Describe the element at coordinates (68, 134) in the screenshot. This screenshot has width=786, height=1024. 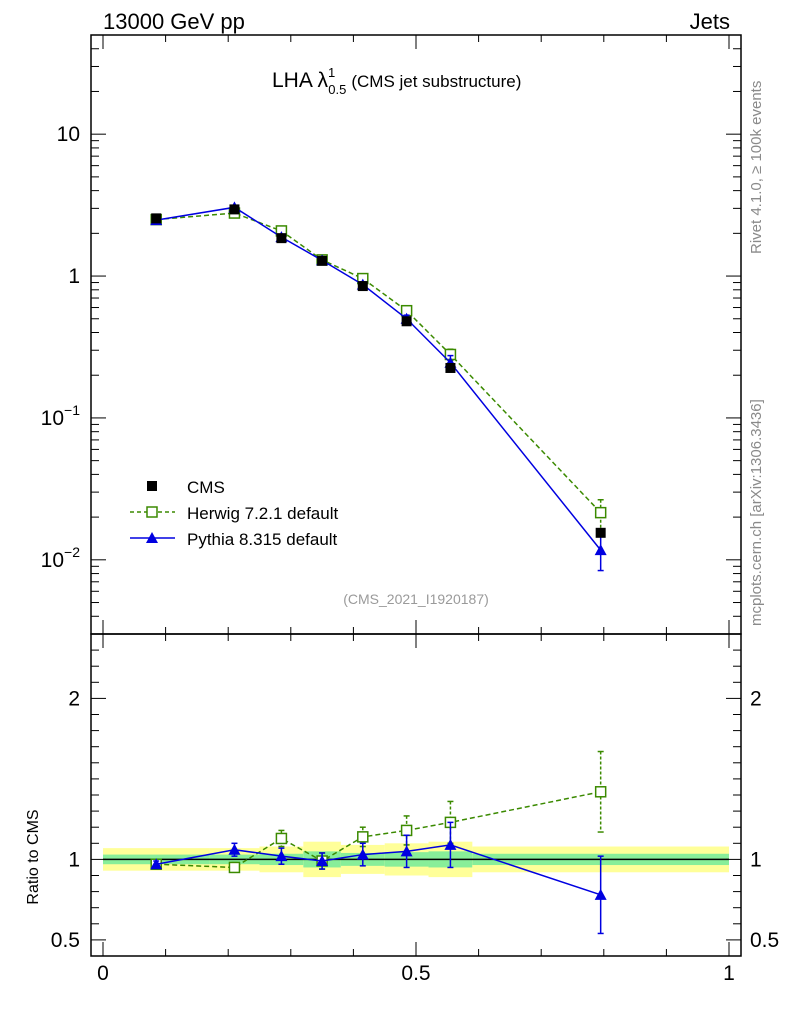
I see `y-tick-label: 10` at that location.